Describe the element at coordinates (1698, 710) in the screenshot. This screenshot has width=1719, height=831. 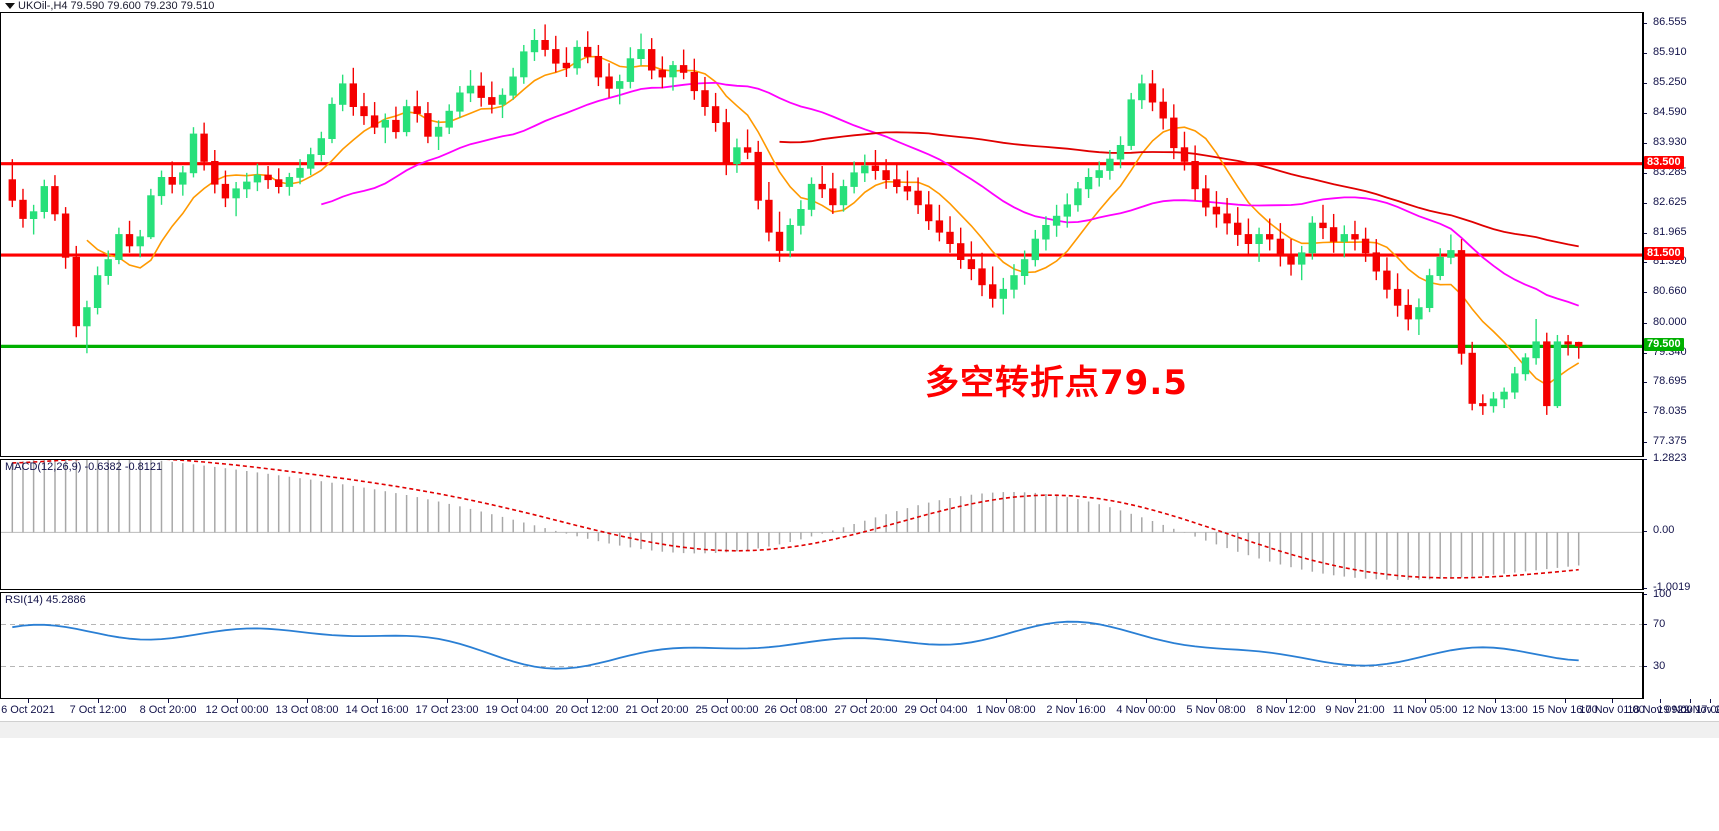
I see `time-axis-label: 22 Nov 20:00` at that location.